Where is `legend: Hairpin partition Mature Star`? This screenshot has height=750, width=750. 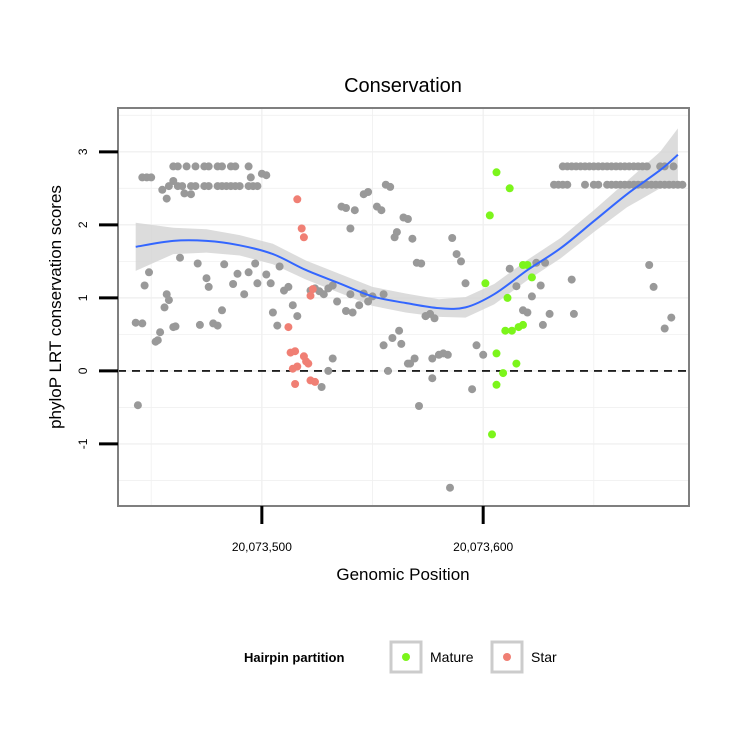 legend: Hairpin partition Mature Star is located at coordinates (400, 657).